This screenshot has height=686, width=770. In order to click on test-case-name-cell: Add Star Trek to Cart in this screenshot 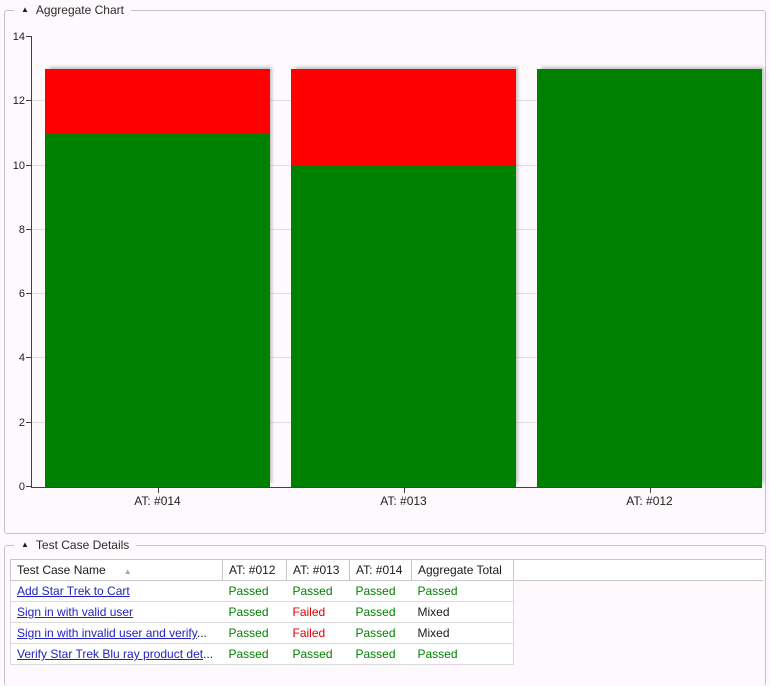, I will do `click(116, 591)`.